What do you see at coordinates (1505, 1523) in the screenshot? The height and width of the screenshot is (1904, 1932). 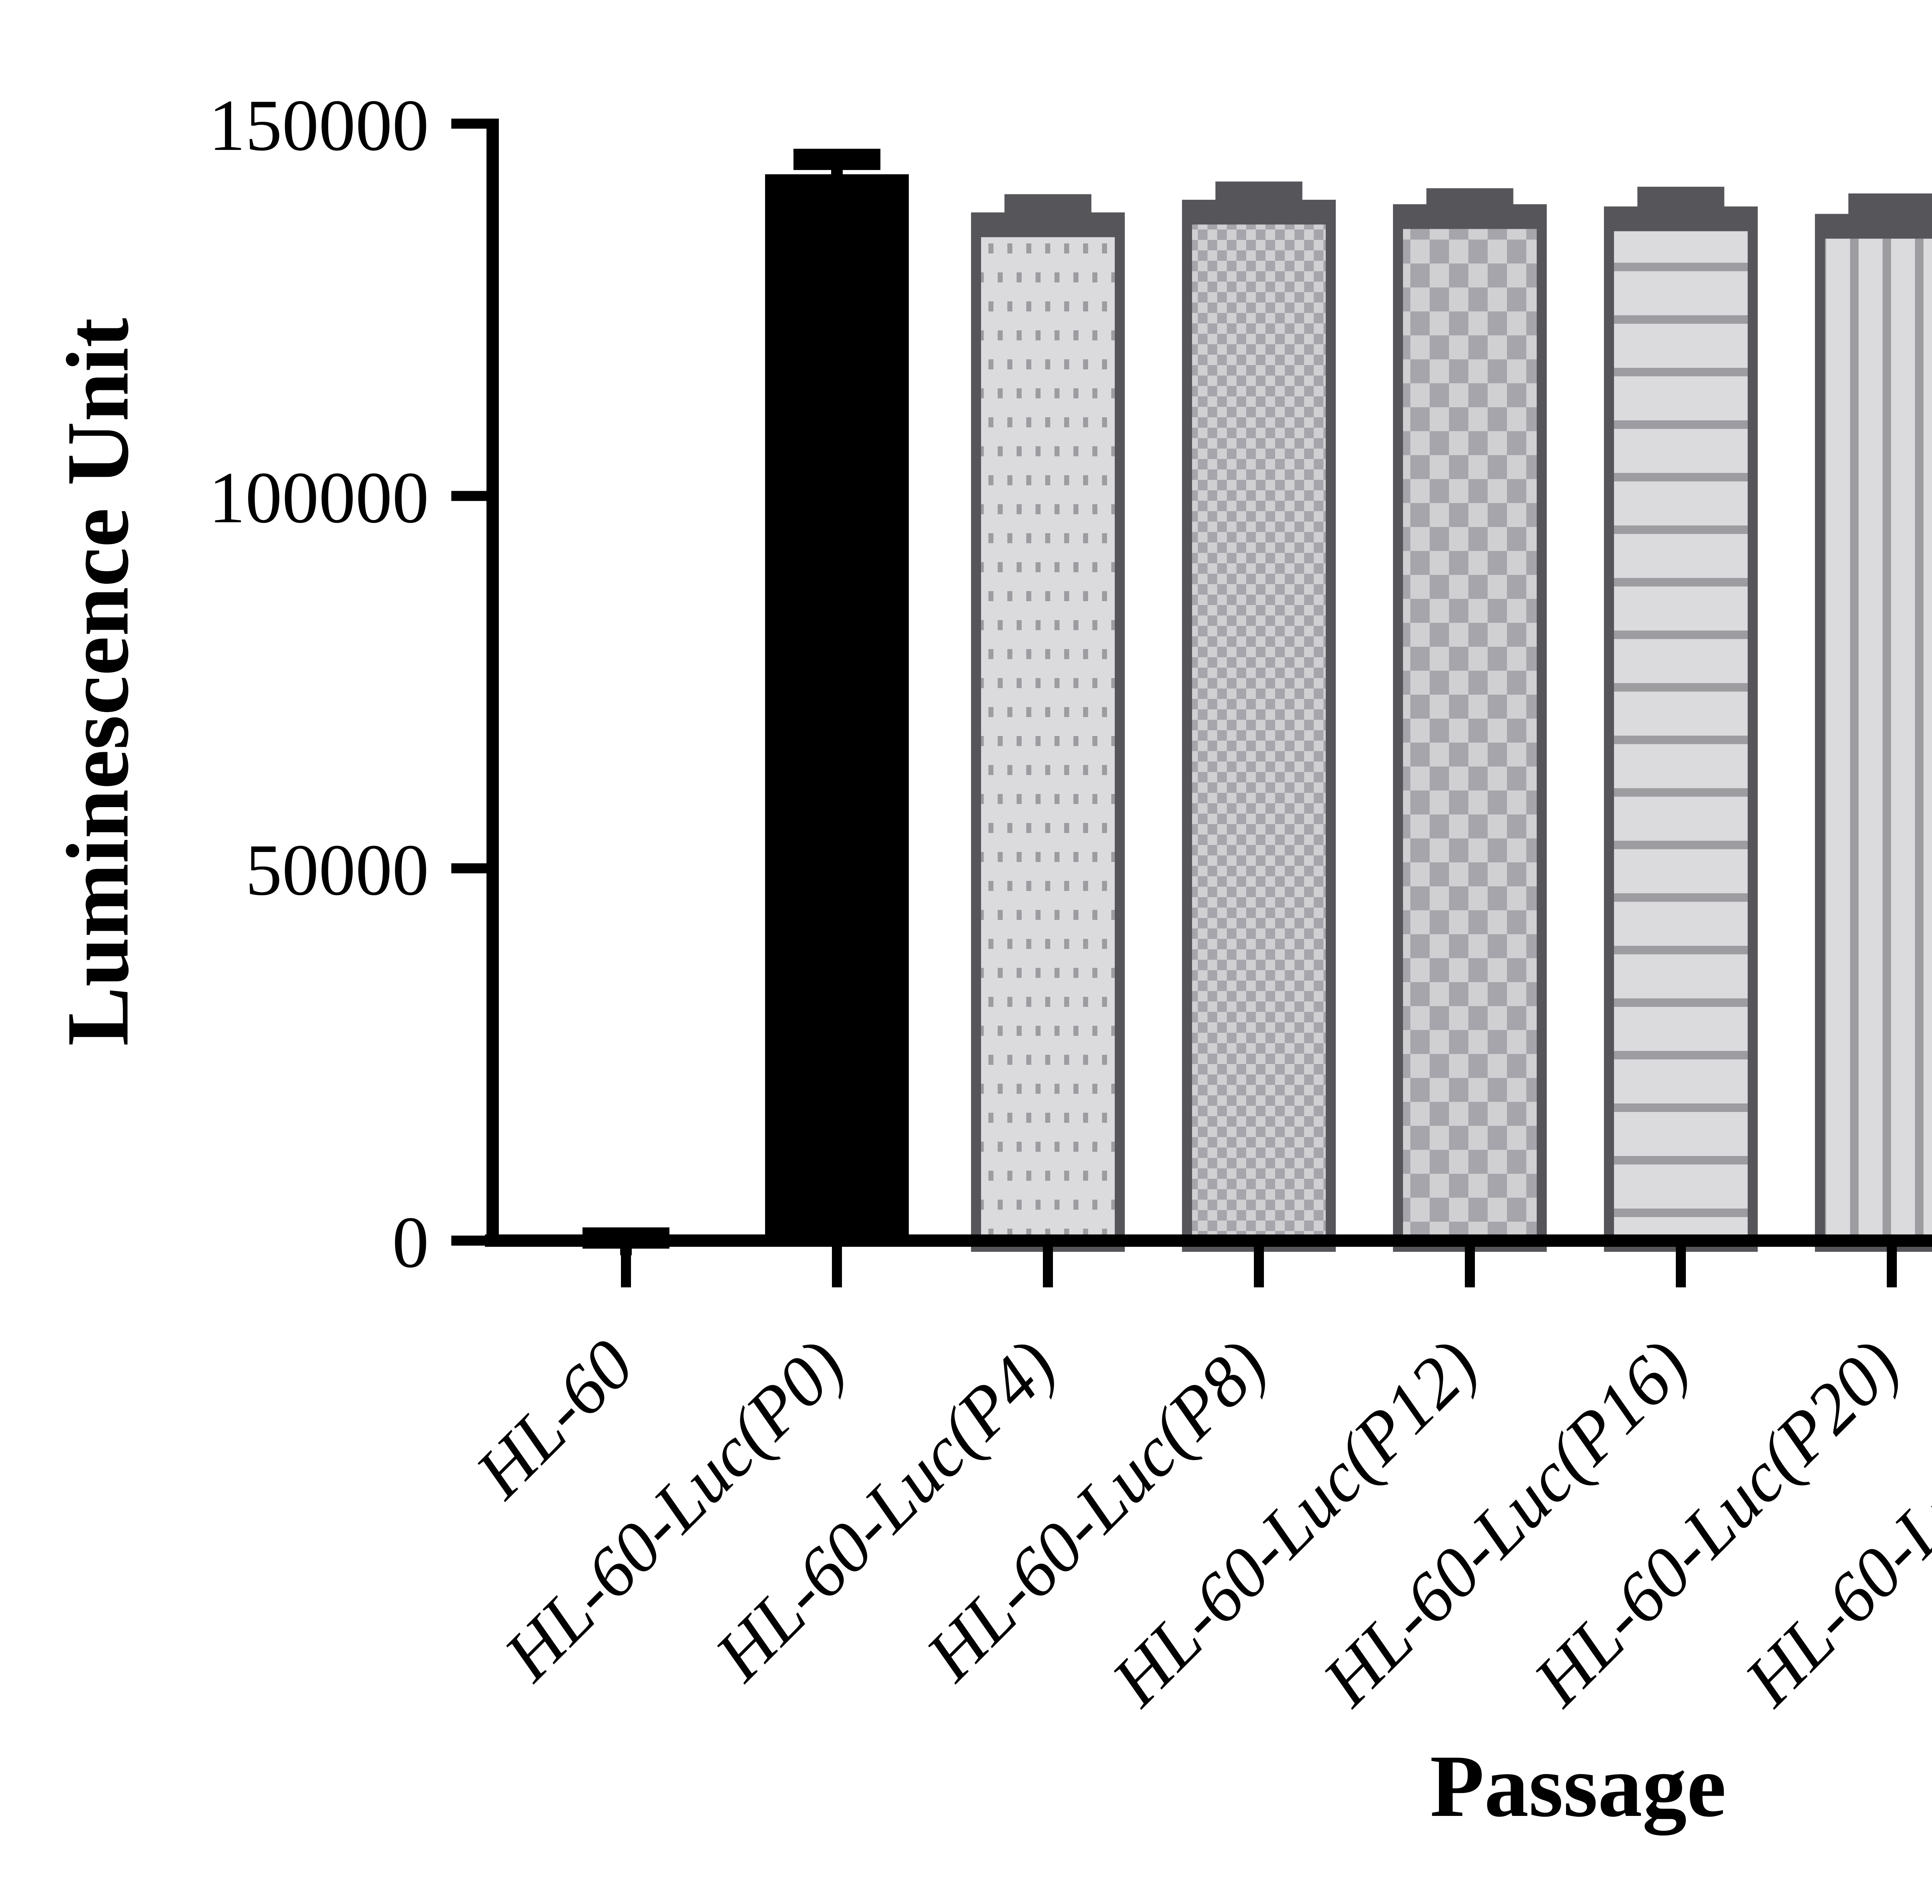 I see `x-category-label: HL-60-Luc(P16)` at bounding box center [1505, 1523].